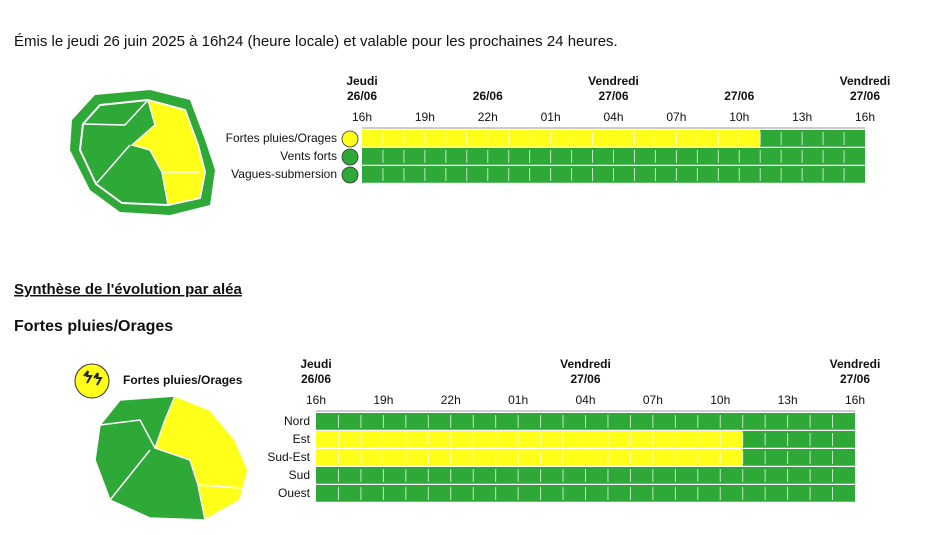 Image resolution: width=950 pixels, height=535 pixels. What do you see at coordinates (297, 421) in the screenshot?
I see `row-label: Nord` at bounding box center [297, 421].